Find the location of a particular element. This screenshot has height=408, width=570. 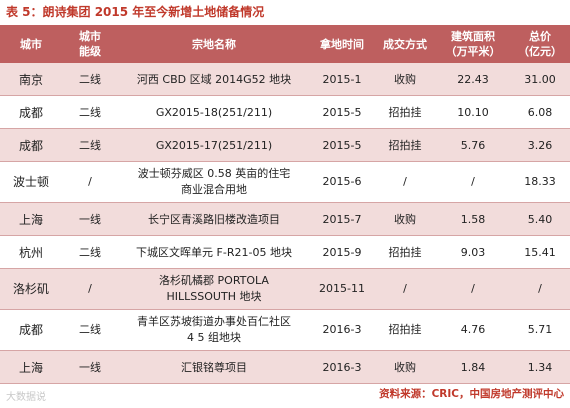

table-row: 上海 一线 汇银铭尊项目 2016-3 收购 1.84 1.34 is located at coordinates (285, 367).